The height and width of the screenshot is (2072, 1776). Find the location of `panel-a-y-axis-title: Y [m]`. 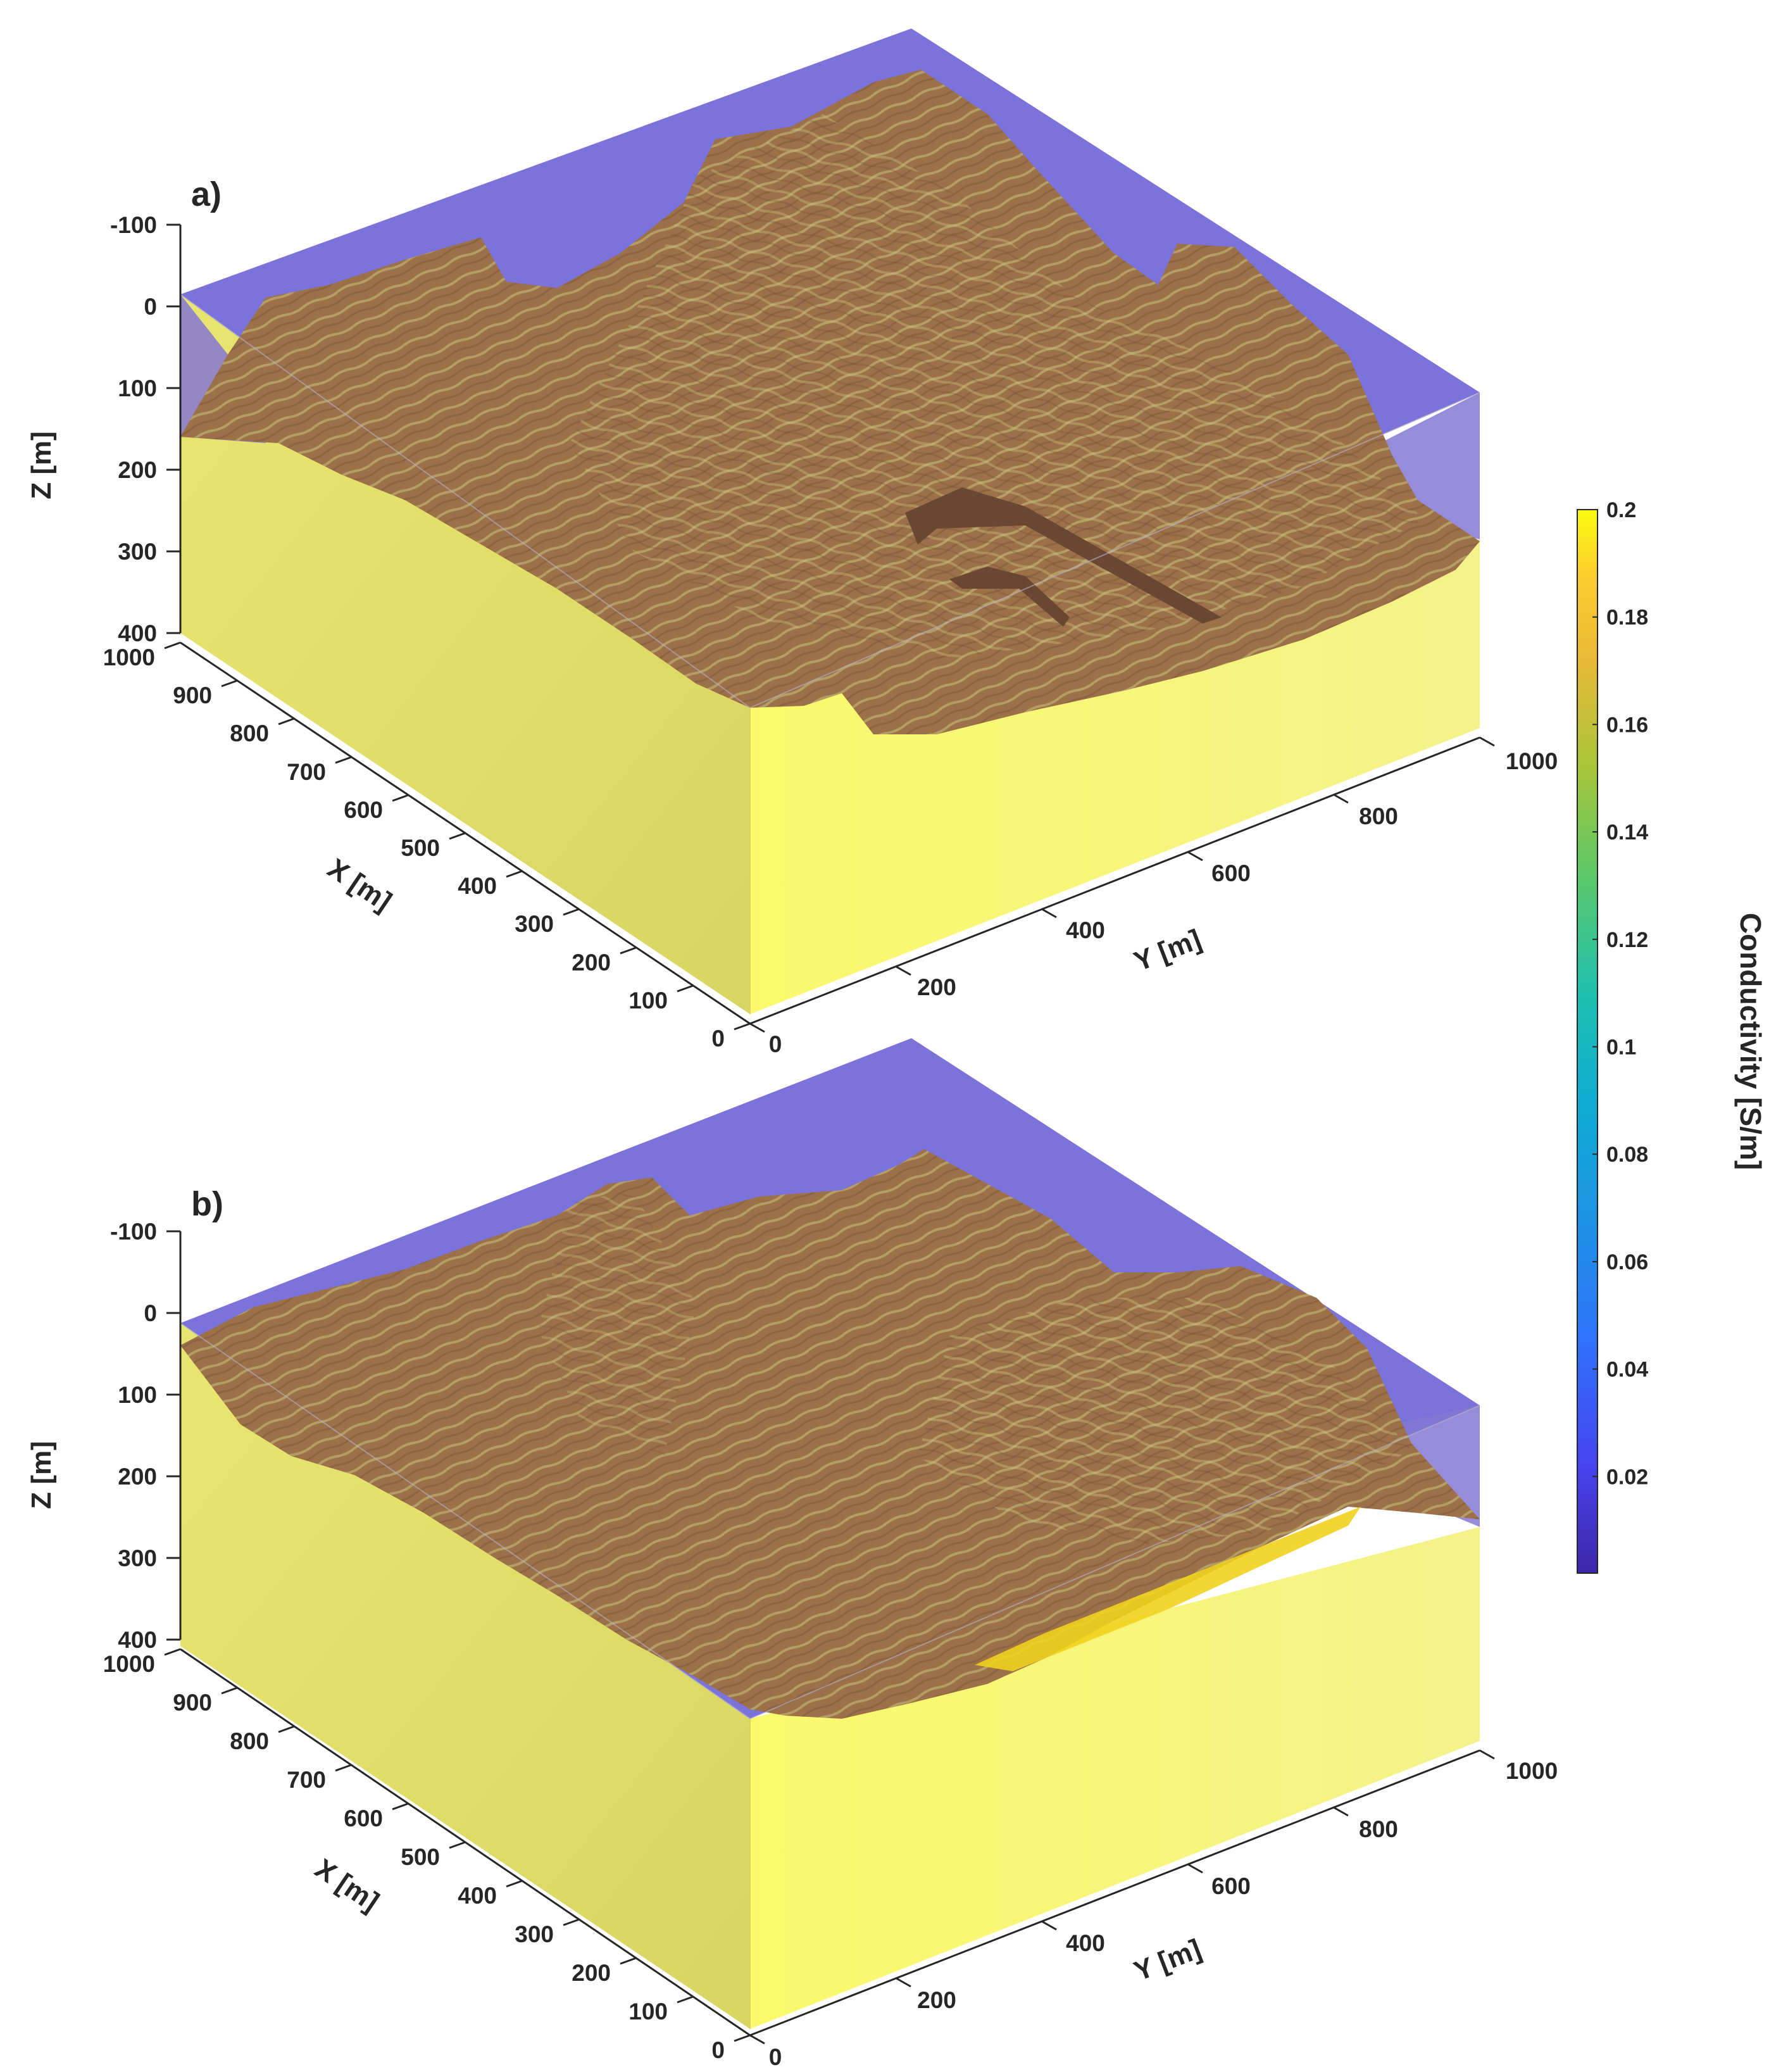

panel-a-y-axis-title: Y [m] is located at coordinates (1168, 950).